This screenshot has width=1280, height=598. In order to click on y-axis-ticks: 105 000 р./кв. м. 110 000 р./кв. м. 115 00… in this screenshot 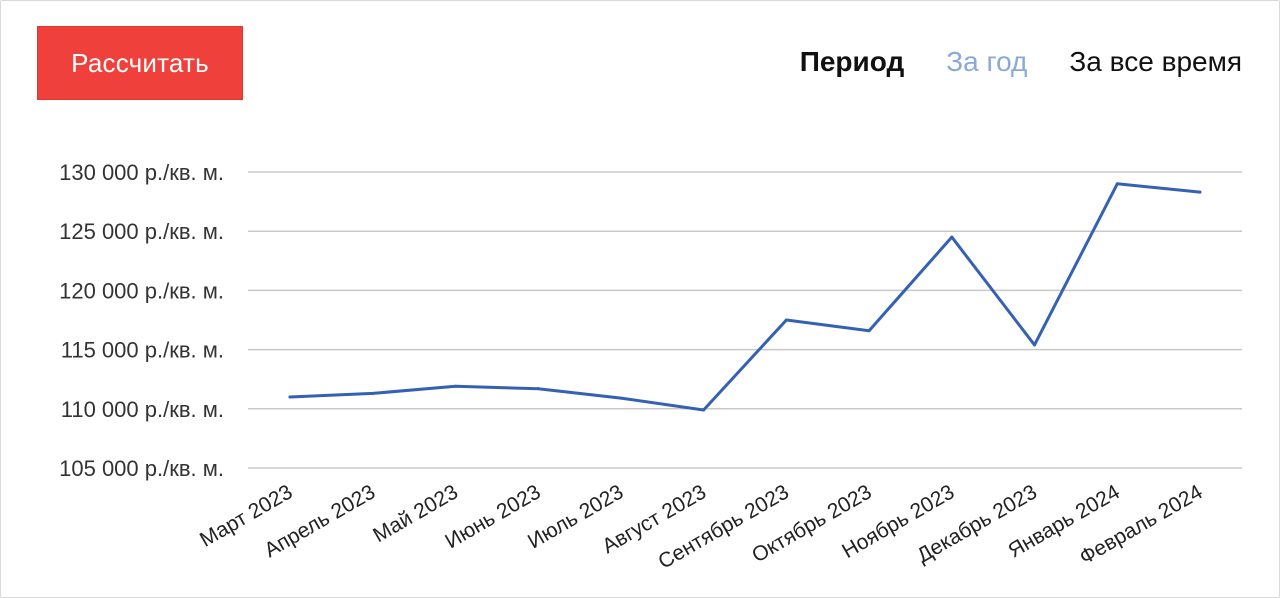, I will do `click(141, 320)`.